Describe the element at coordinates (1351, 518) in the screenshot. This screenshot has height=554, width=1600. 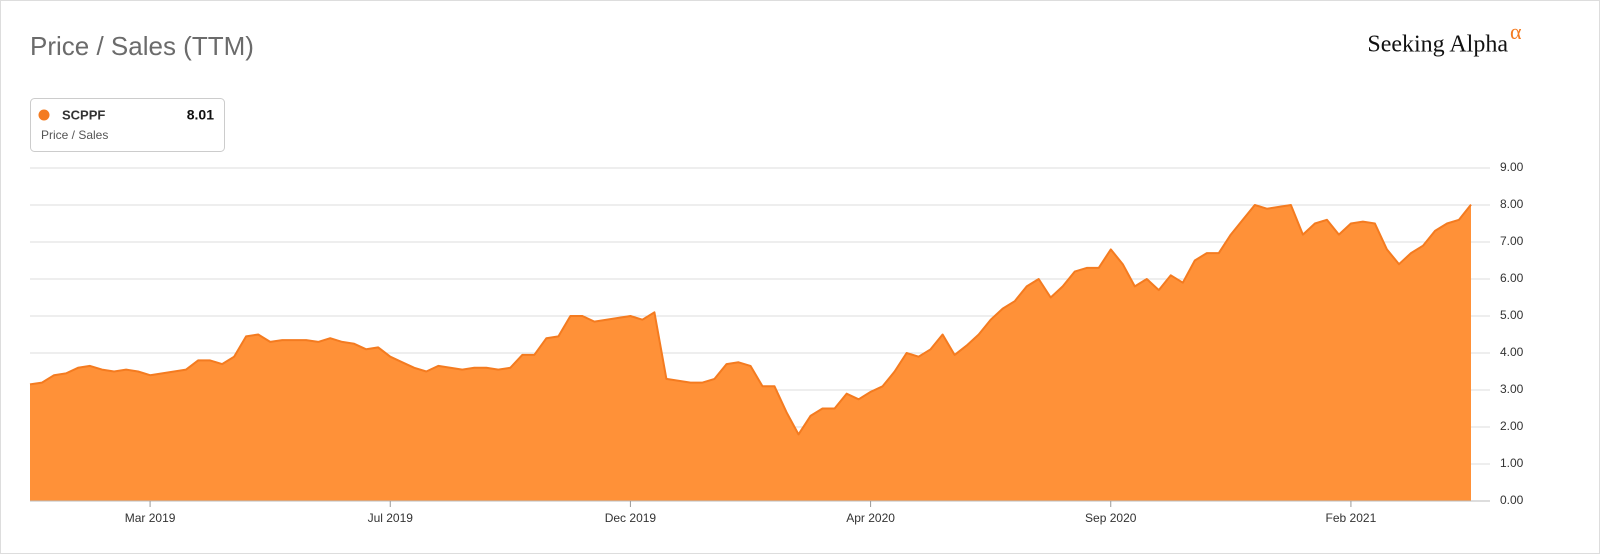
I see `x-tick-label: Feb 2021` at that location.